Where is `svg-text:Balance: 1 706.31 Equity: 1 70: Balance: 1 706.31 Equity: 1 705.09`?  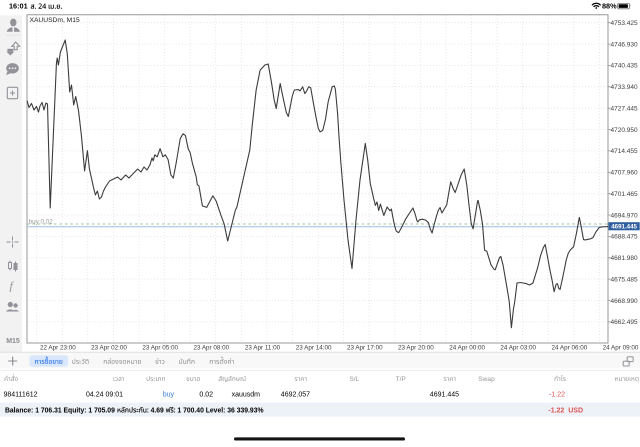
svg-text:Balance: 1 706.31 Equity: 1 70: Balance: 1 706.31 Equity: 1 705.09 is located at coordinates (60, 410).